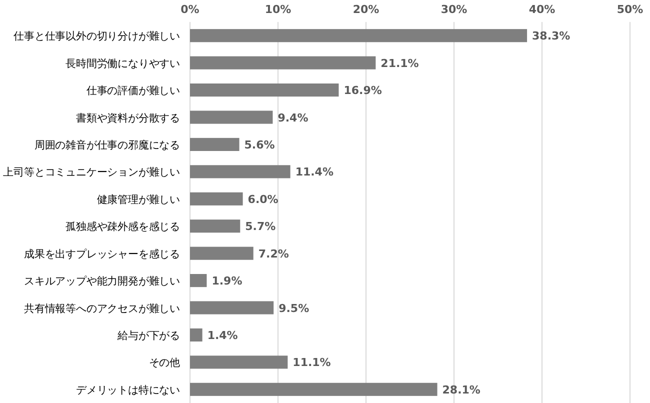  I want to click on data-label: 6.0%, so click(263, 199).